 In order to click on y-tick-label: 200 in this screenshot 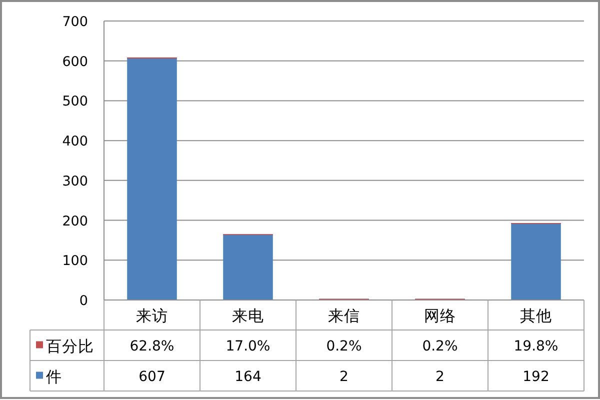, I will do `click(75, 221)`.